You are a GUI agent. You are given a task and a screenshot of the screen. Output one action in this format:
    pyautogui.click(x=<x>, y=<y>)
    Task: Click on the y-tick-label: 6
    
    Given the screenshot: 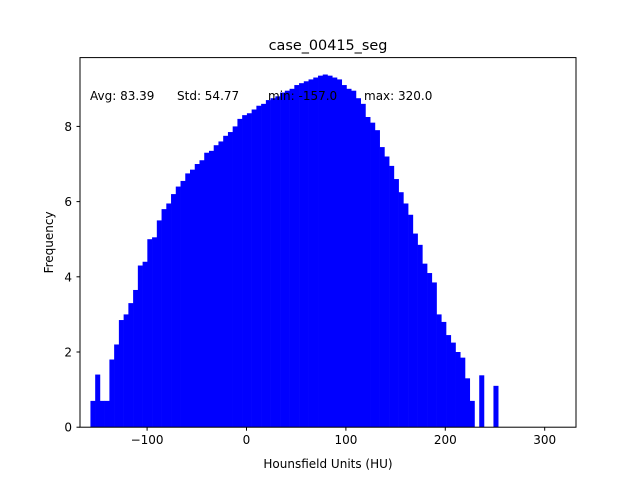 What is the action you would take?
    pyautogui.click(x=68, y=202)
    